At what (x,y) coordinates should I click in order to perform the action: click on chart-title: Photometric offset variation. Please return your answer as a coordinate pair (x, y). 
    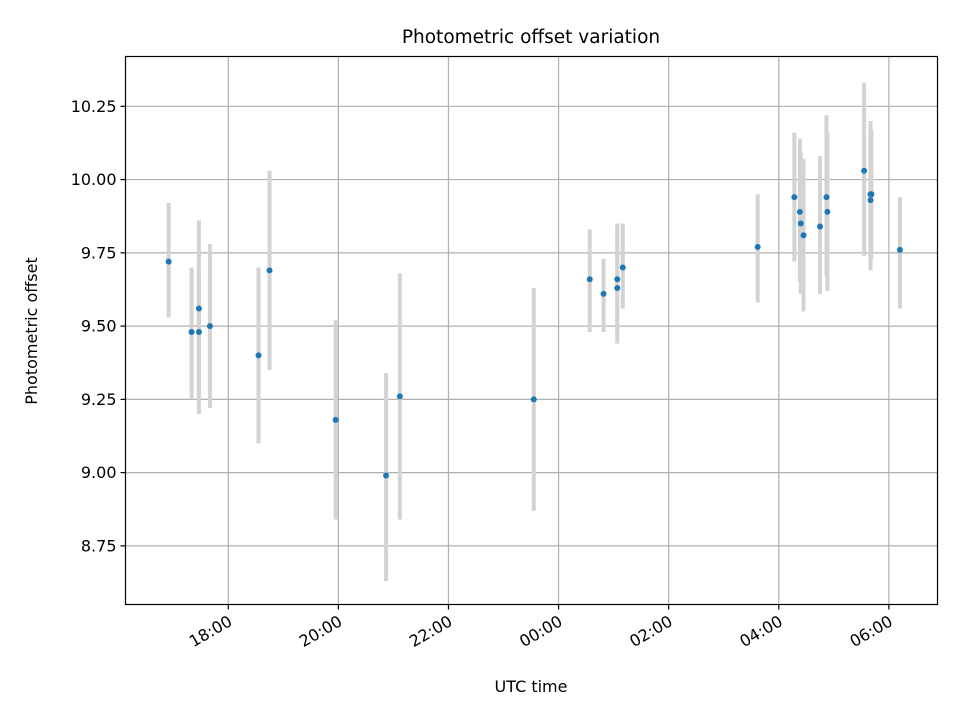
    Looking at the image, I should click on (531, 37).